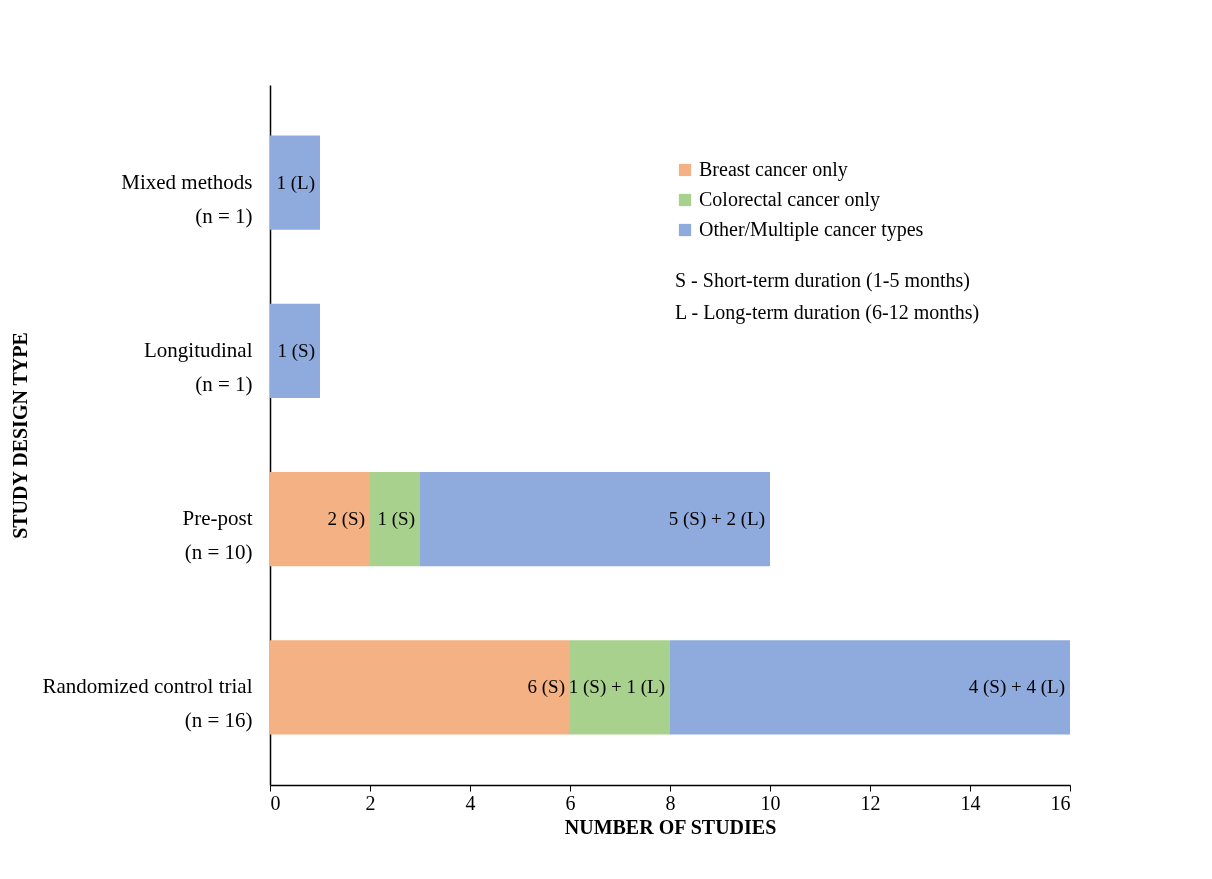 This screenshot has width=1212, height=879. I want to click on annotation: 2 (S), so click(346, 519).